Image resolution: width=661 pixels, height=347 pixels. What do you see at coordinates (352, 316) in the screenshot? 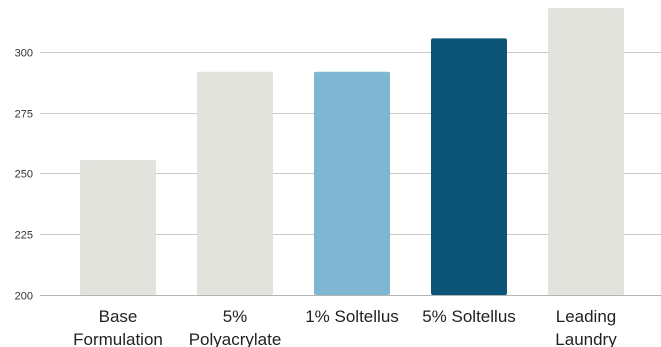
I see `x-category-label: 1% Soltellus` at bounding box center [352, 316].